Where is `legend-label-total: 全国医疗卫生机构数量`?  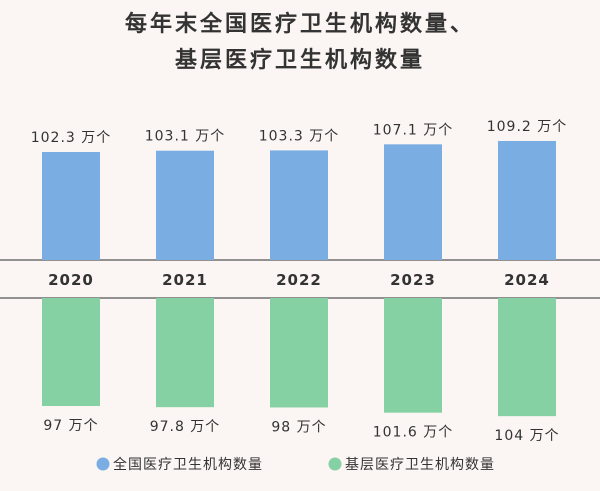
legend-label-total: 全国医疗卫生机构数量 is located at coordinates (188, 464).